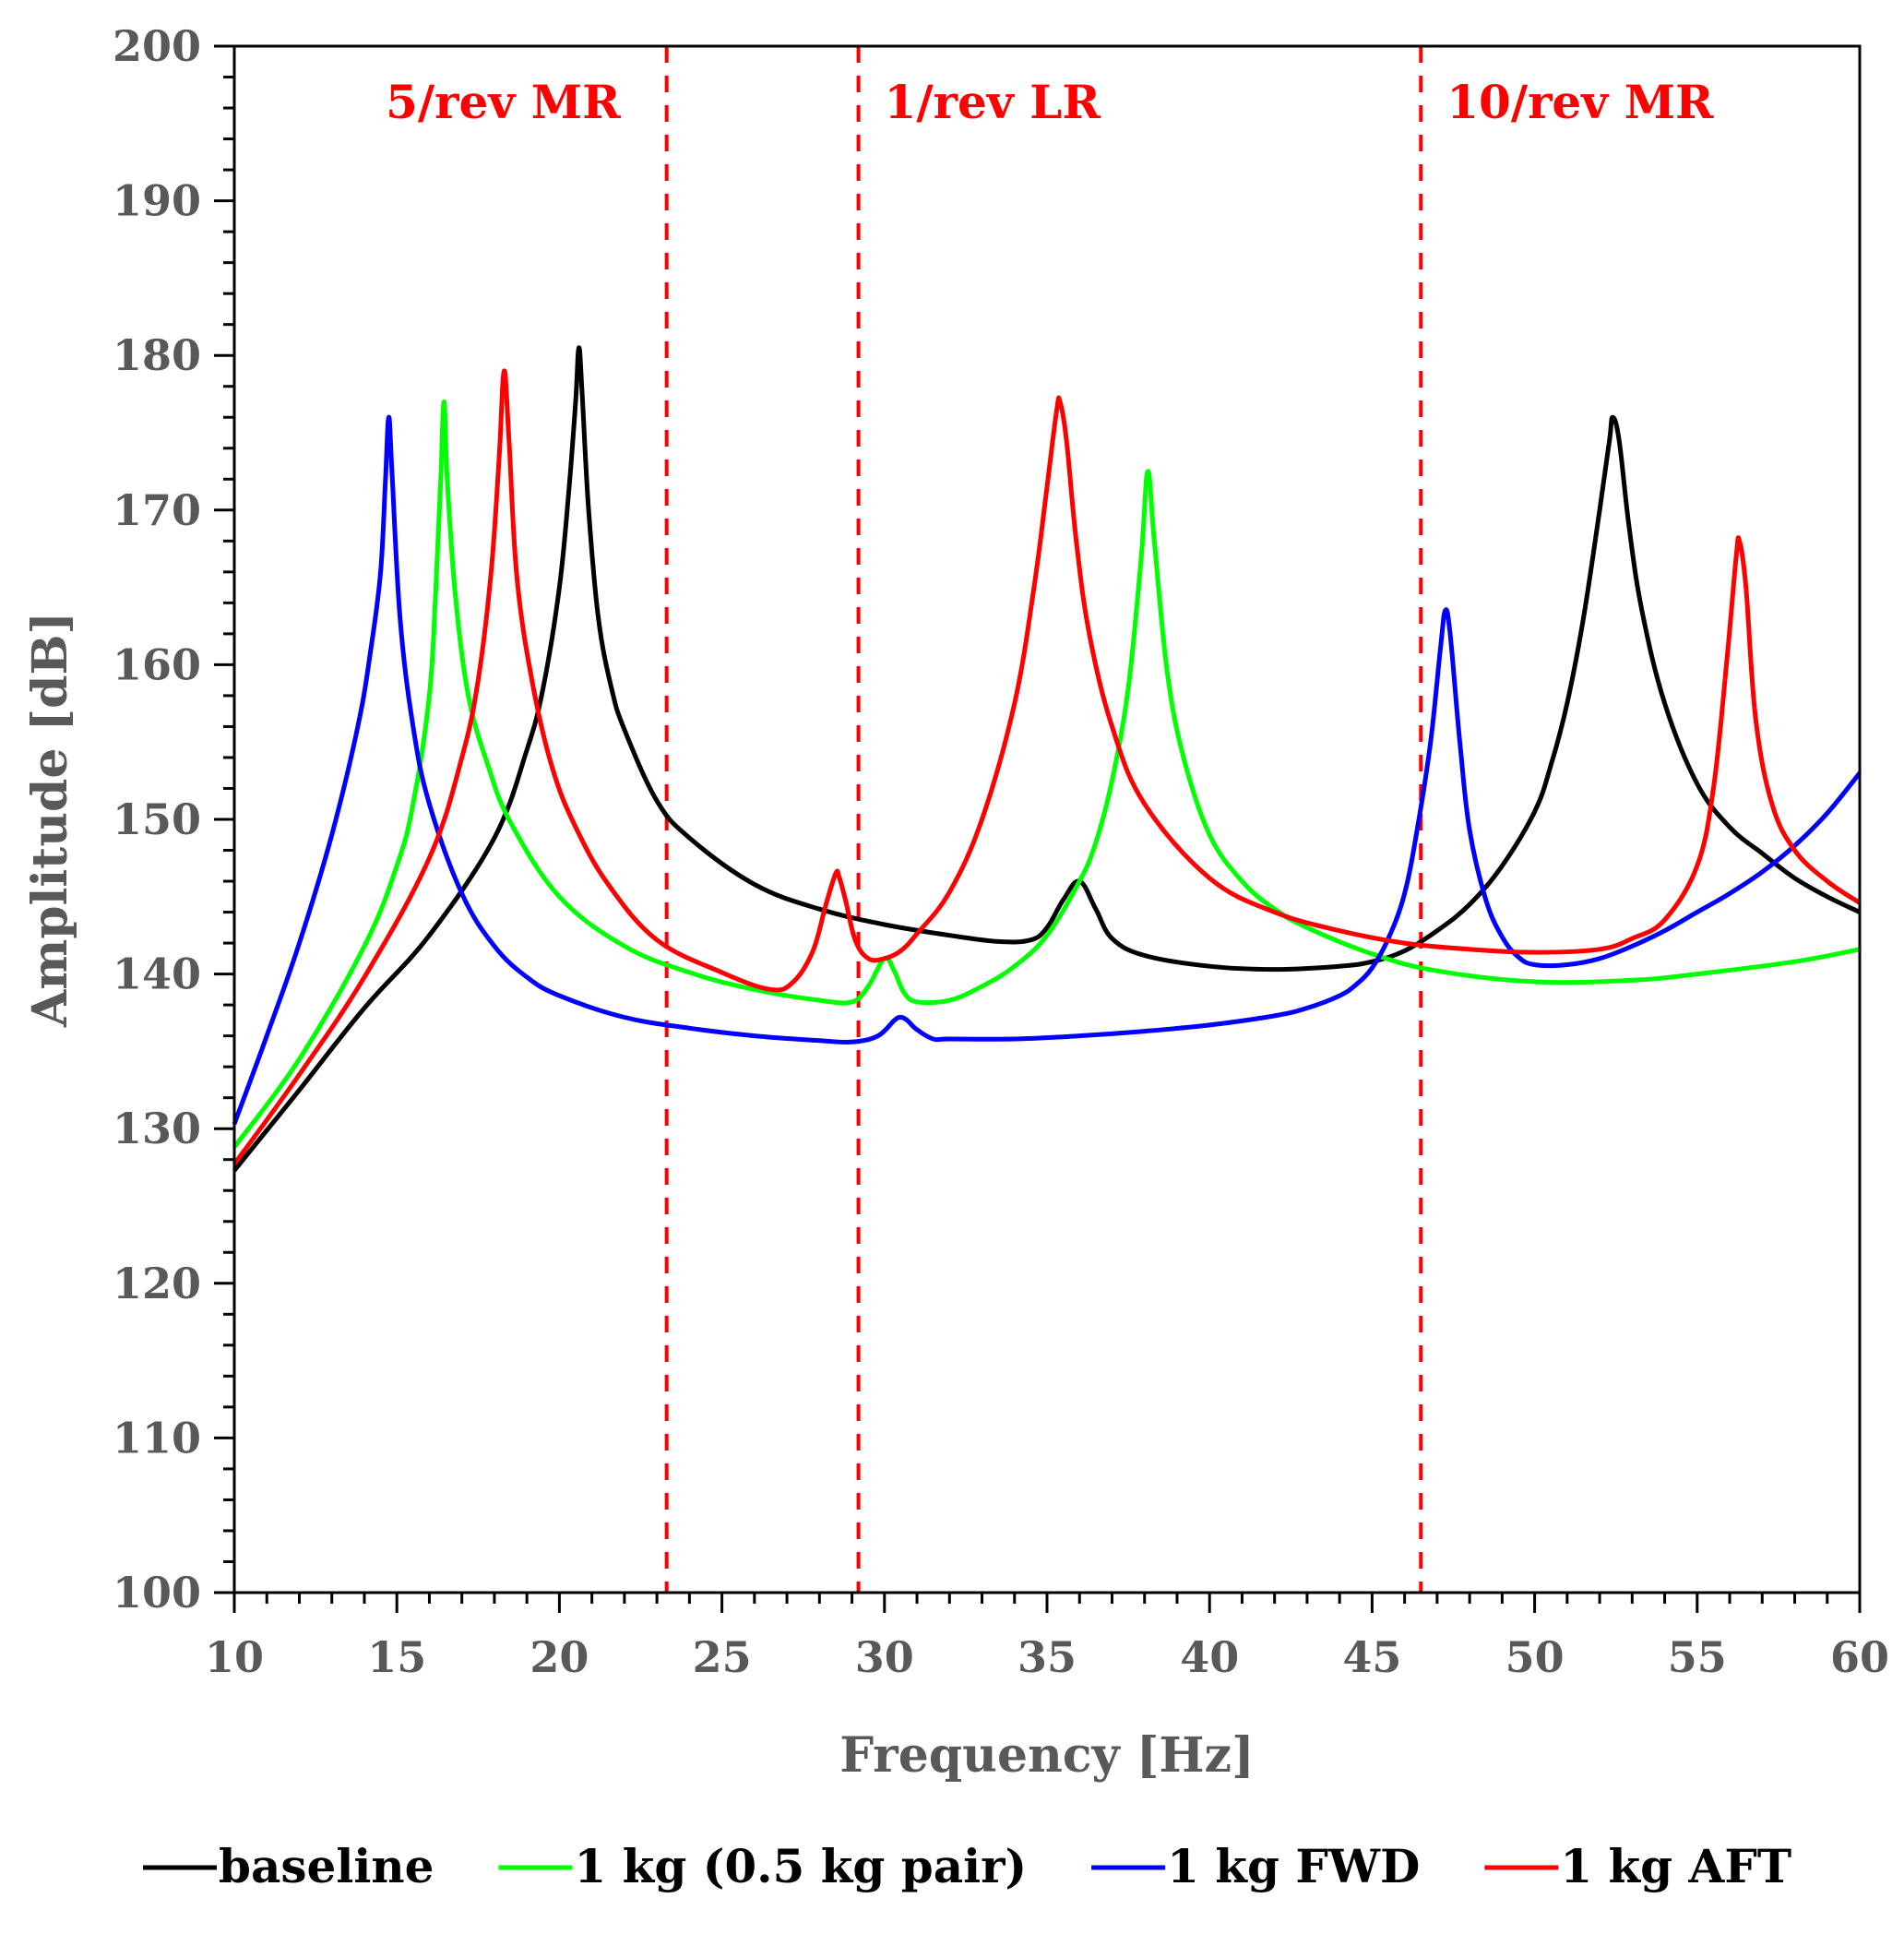 The width and height of the screenshot is (1904, 1934). I want to click on x-tick-label-35: 35, so click(1047, 1657).